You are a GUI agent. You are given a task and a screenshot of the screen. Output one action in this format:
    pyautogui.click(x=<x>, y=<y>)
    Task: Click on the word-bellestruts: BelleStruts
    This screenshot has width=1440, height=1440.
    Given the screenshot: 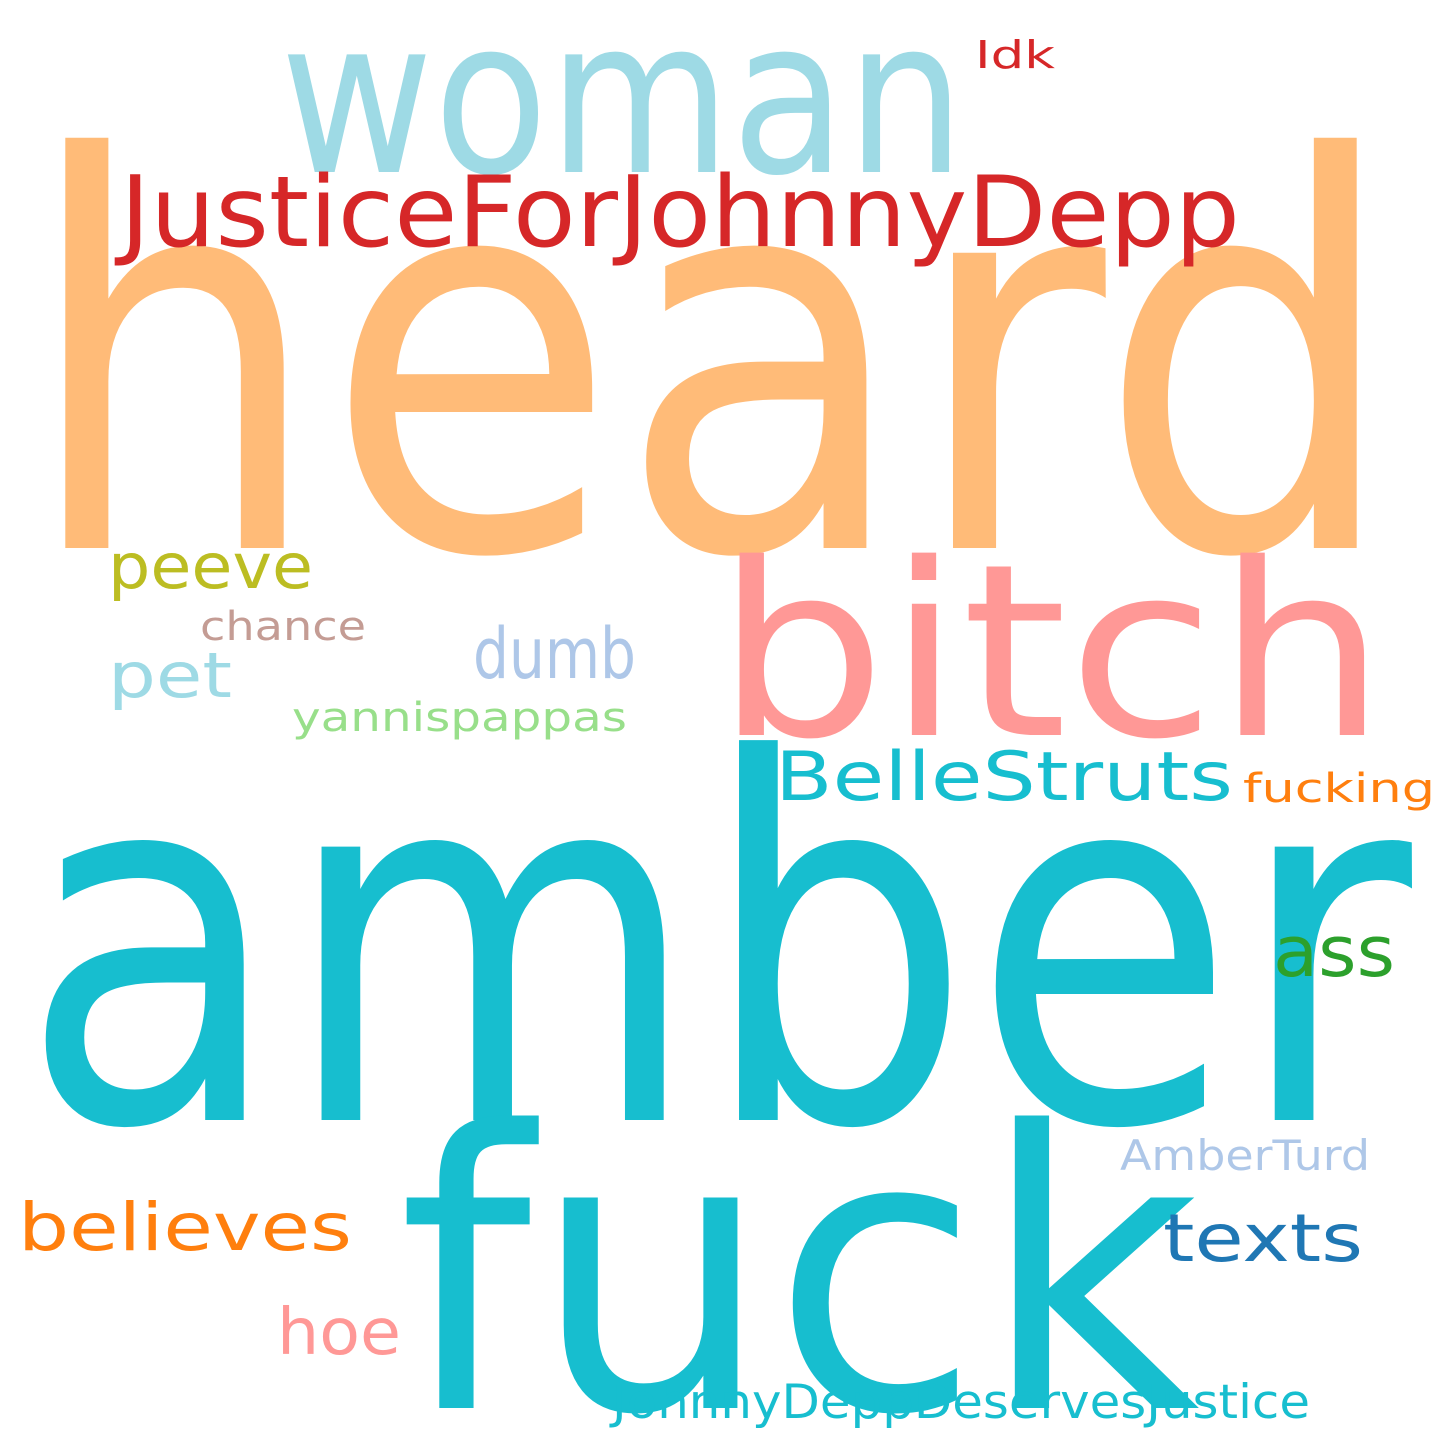 What is the action you would take?
    pyautogui.click(x=1004, y=777)
    